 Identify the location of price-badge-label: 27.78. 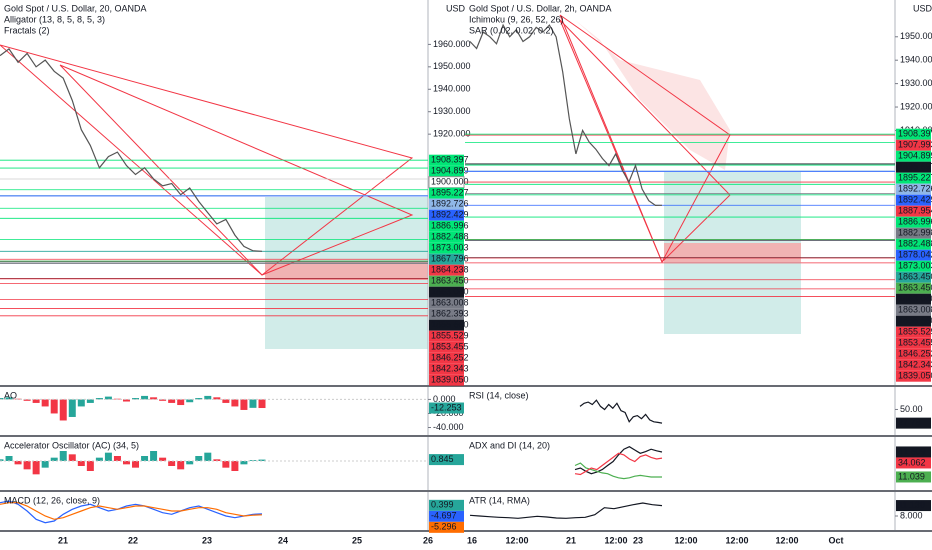
(909, 423).